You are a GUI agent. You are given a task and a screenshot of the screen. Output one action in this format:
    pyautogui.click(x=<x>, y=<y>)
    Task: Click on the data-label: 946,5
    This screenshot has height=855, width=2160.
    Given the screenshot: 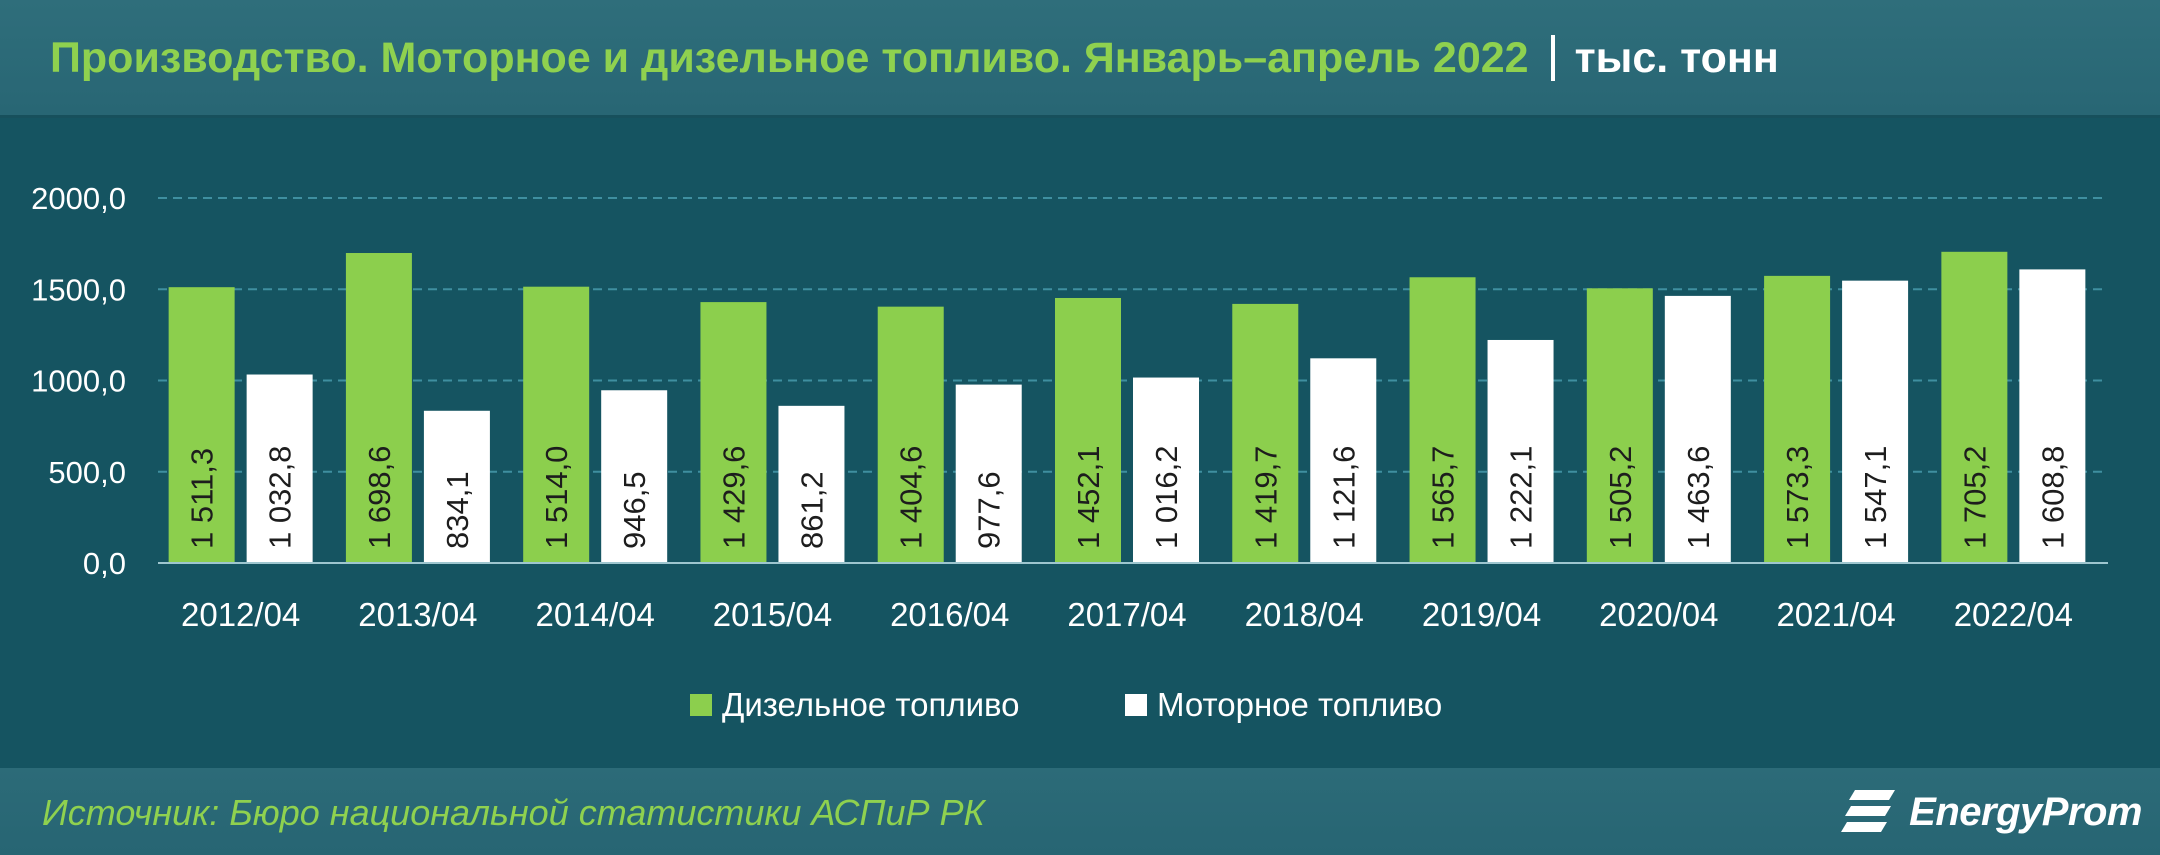 What is the action you would take?
    pyautogui.click(x=634, y=510)
    